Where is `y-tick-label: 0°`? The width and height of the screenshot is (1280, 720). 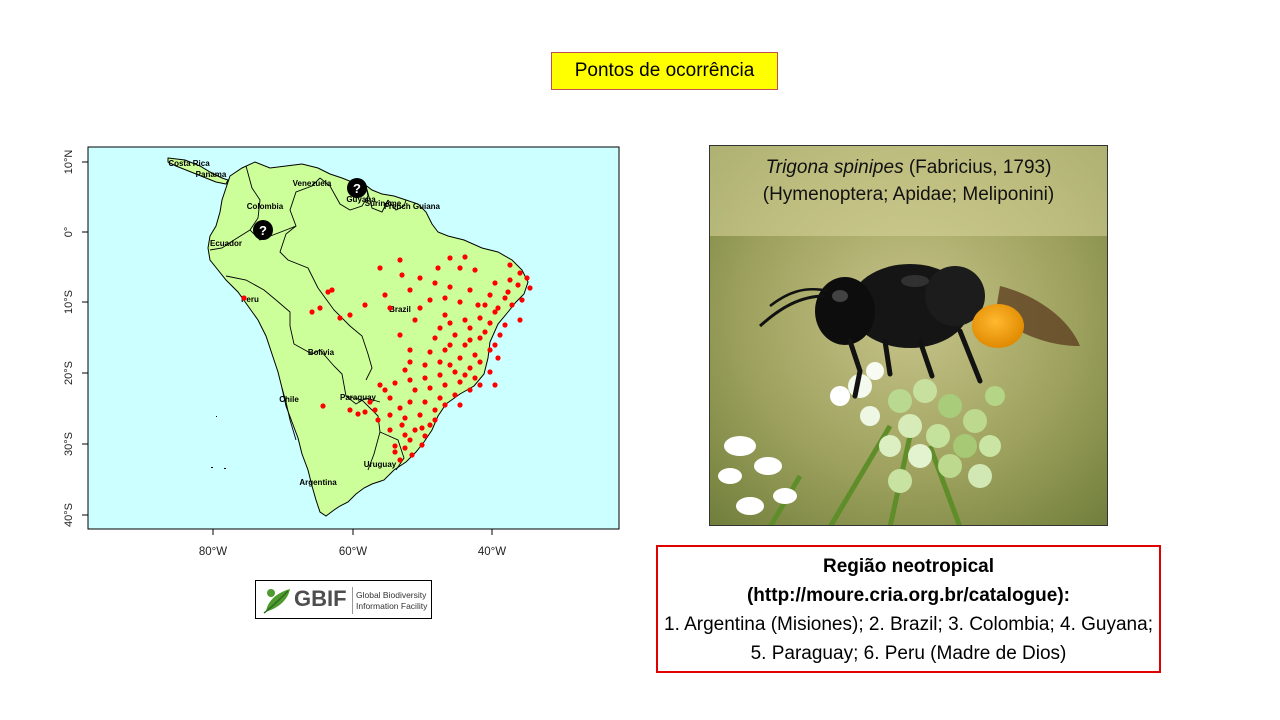
y-tick-label: 0° is located at coordinates (69, 232).